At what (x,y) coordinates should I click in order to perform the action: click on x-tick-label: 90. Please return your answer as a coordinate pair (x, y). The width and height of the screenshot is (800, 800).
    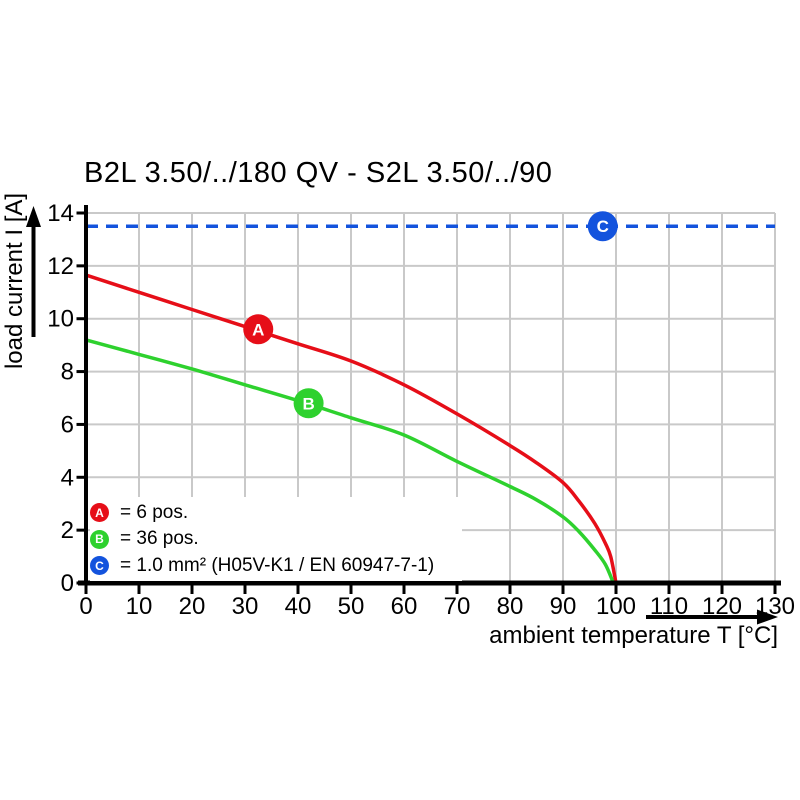
    Looking at the image, I should click on (563, 606).